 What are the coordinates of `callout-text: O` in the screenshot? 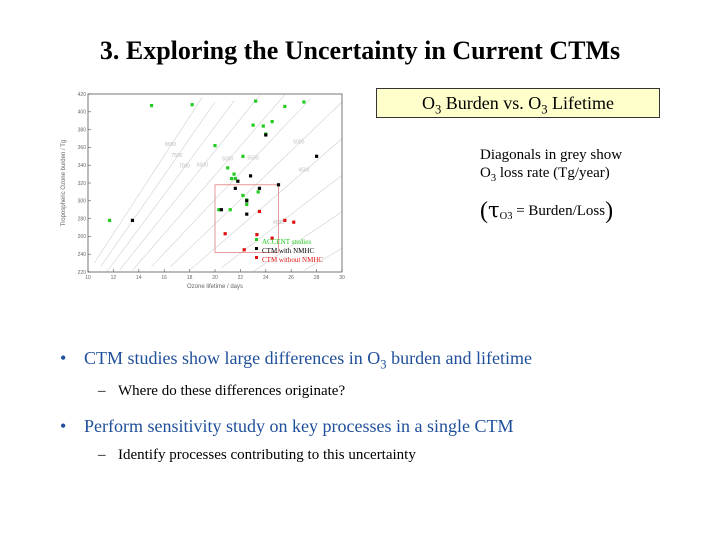 It's located at (428, 103).